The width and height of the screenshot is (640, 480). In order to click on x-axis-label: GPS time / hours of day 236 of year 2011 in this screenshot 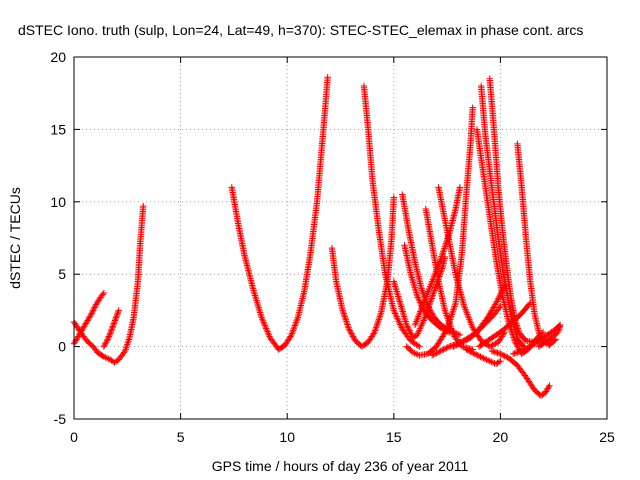, I will do `click(340, 466)`.